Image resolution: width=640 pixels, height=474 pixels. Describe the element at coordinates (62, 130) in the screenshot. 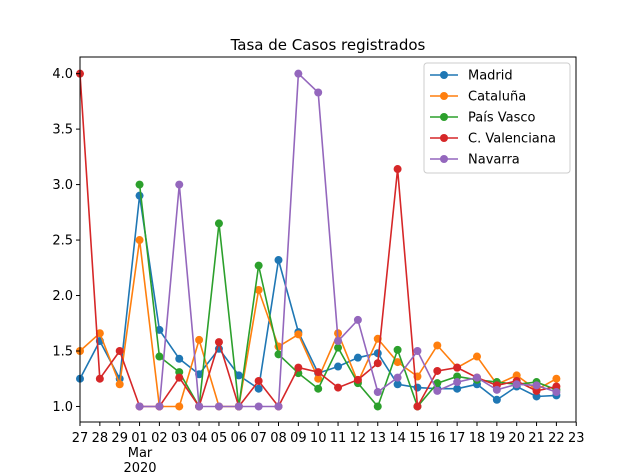

I see `y-tick-label: 3.5` at that location.